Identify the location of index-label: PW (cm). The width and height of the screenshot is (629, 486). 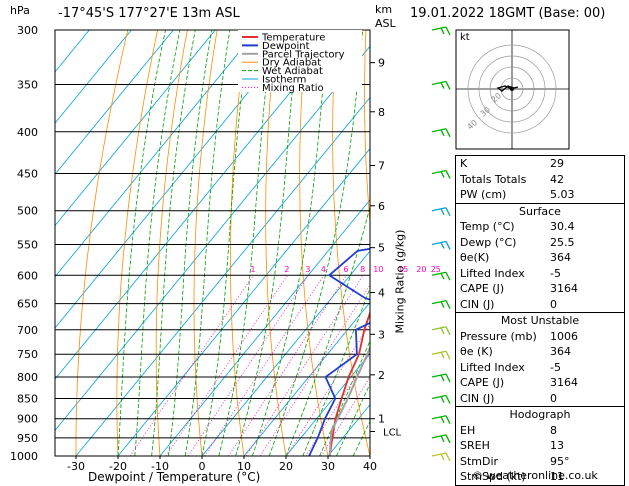
(483, 194).